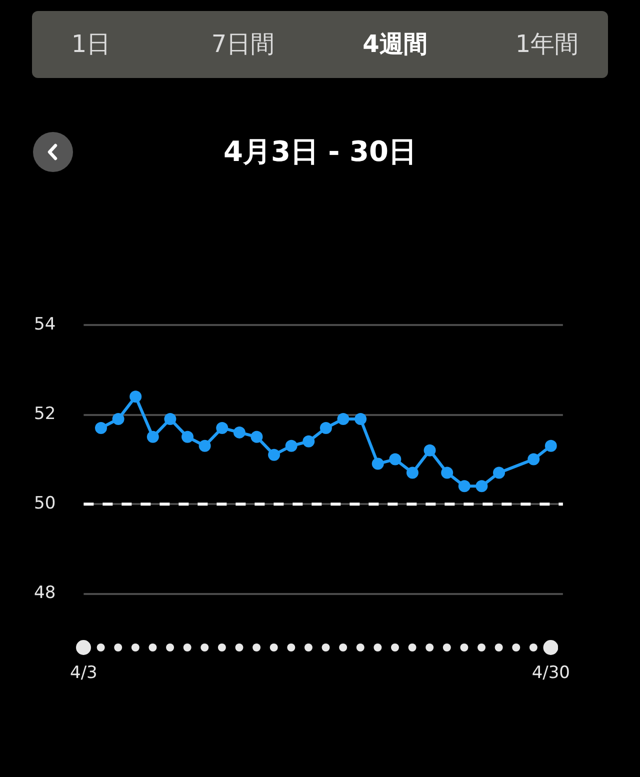 This screenshot has height=777, width=640. Describe the element at coordinates (45, 324) in the screenshot. I see `y-tick-label: 54` at that location.